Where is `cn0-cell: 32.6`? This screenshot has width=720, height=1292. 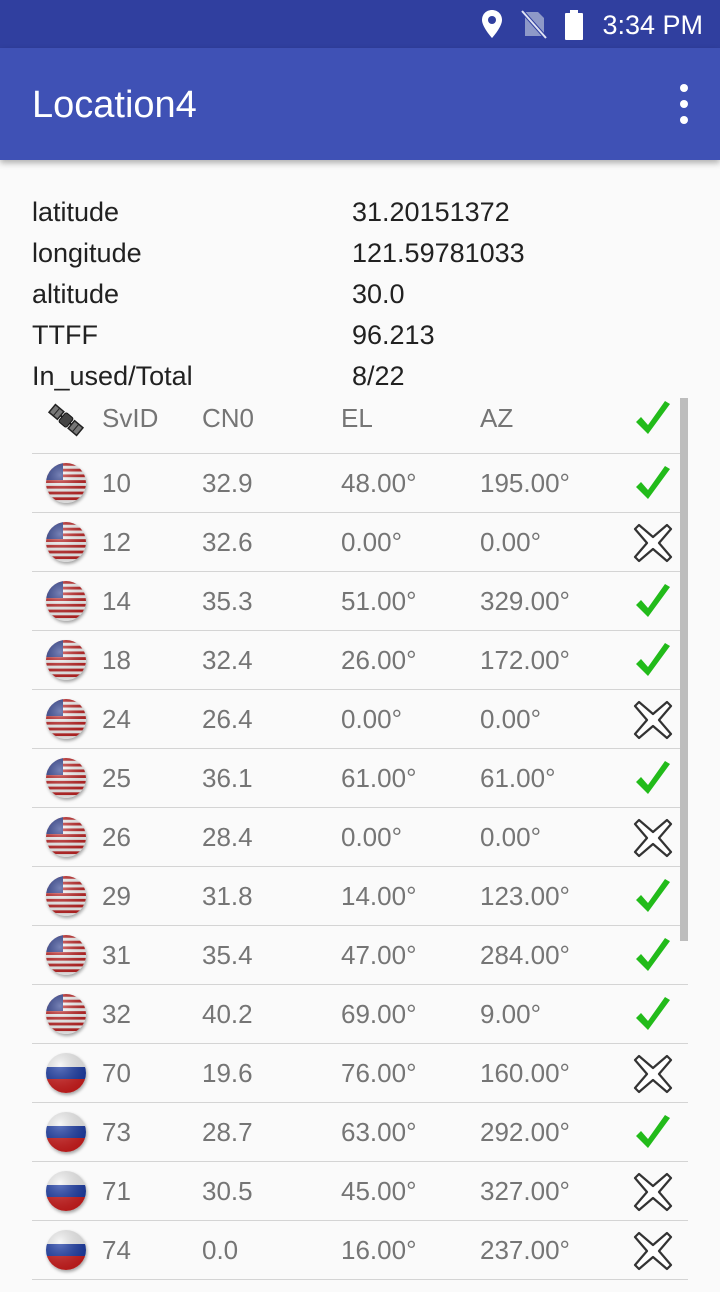
cn0-cell: 32.6 is located at coordinates (227, 542).